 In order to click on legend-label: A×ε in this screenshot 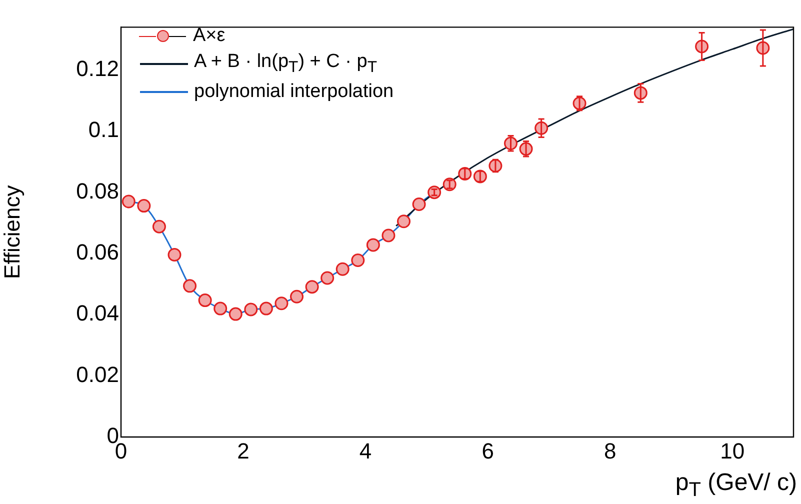, I will do `click(209, 36)`.